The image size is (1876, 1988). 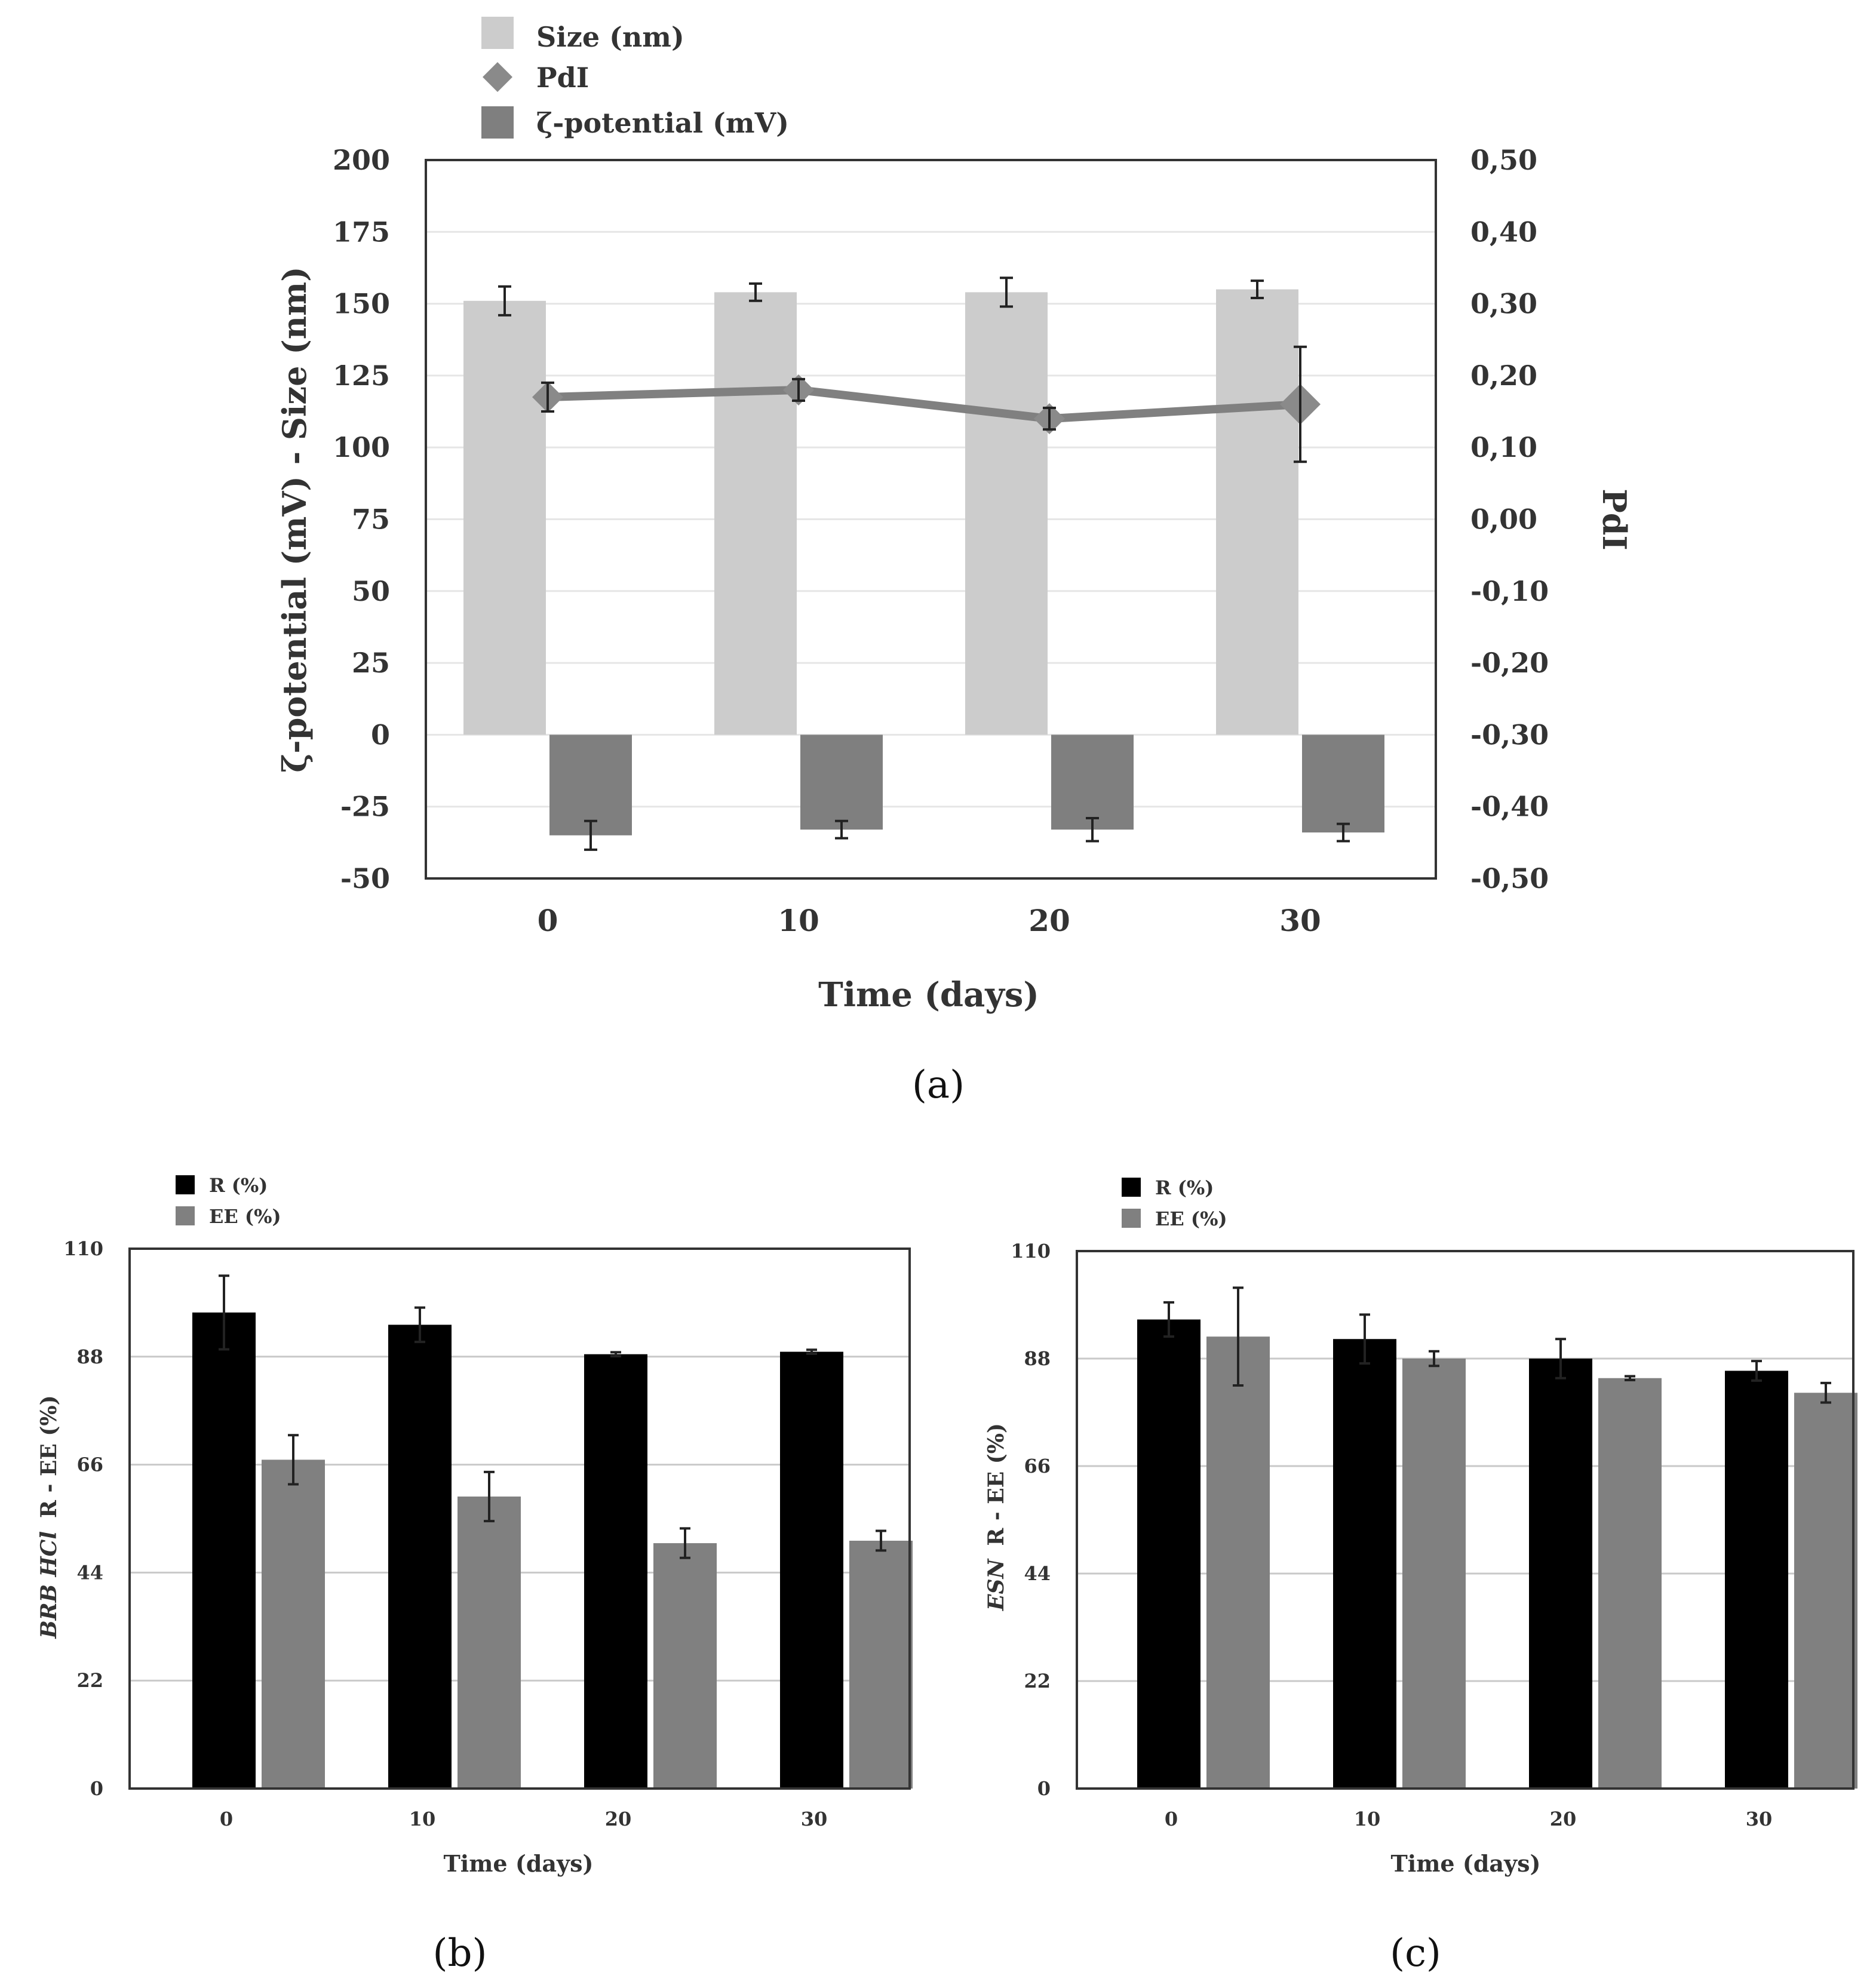 What do you see at coordinates (1174, 1203) in the screenshot?
I see `legend-c: R (%) EE (%)` at bounding box center [1174, 1203].